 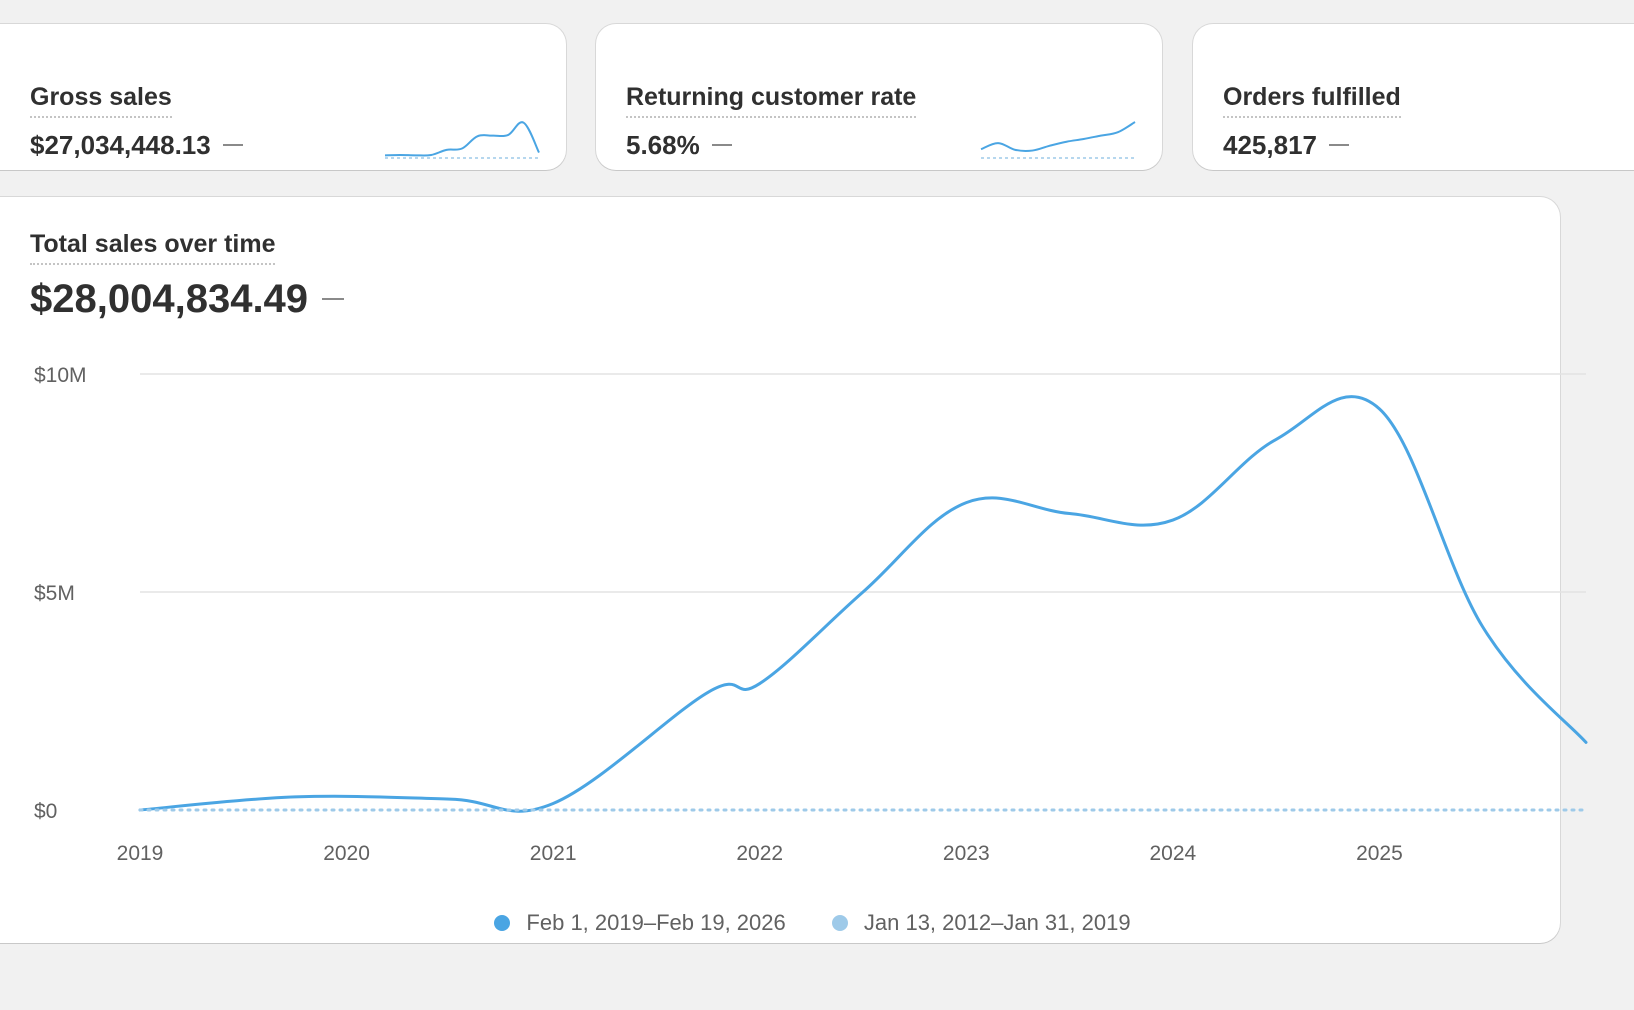 I want to click on metric-card-orders-fulfilled: Orders fulfilled 425,817, so click(x=1413, y=97).